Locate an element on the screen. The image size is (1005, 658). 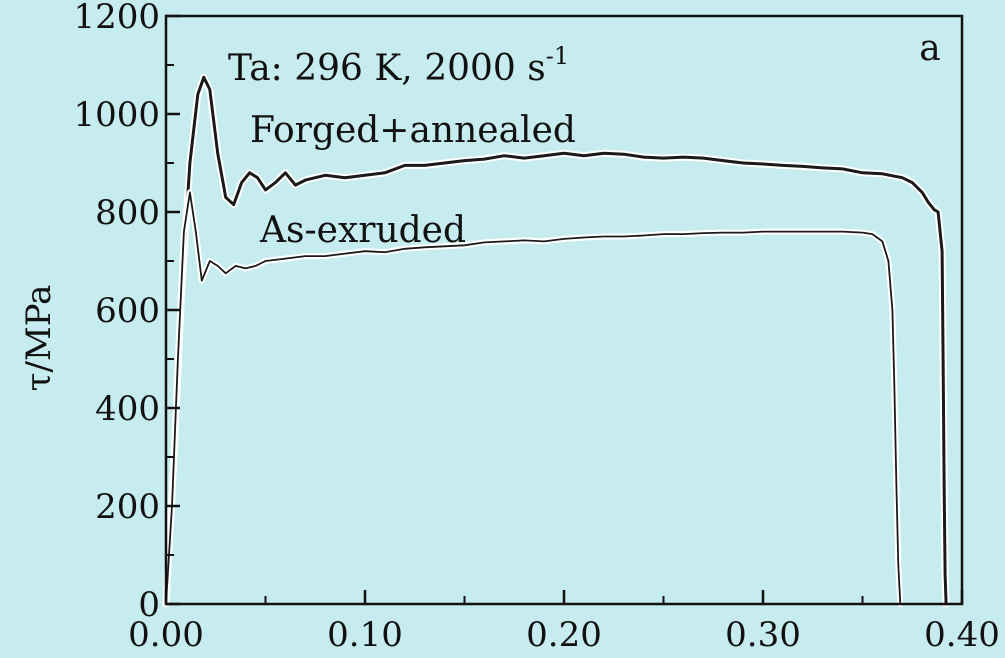
x-tick-label: 0.00 is located at coordinates (166, 635).